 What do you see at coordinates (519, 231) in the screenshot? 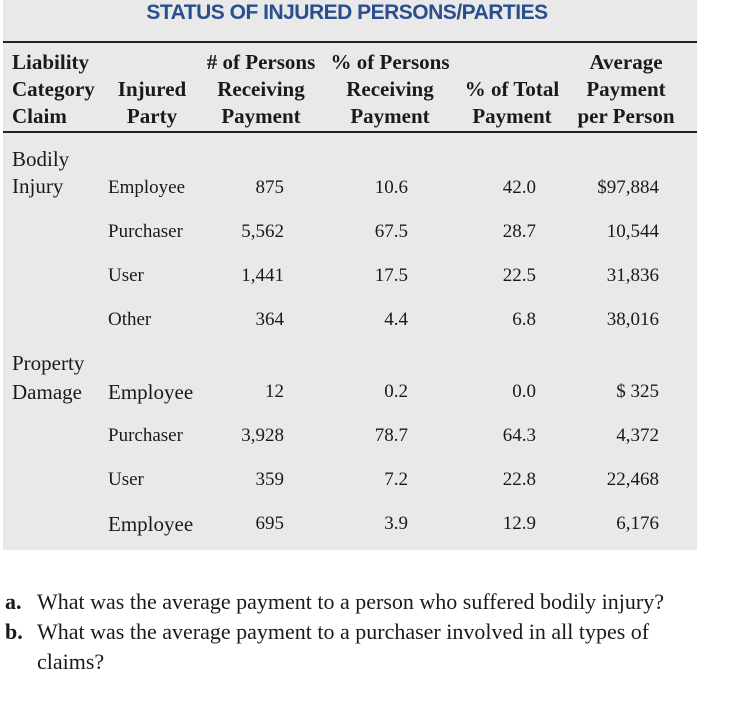
I see `cell-pct-total: 28.7` at bounding box center [519, 231].